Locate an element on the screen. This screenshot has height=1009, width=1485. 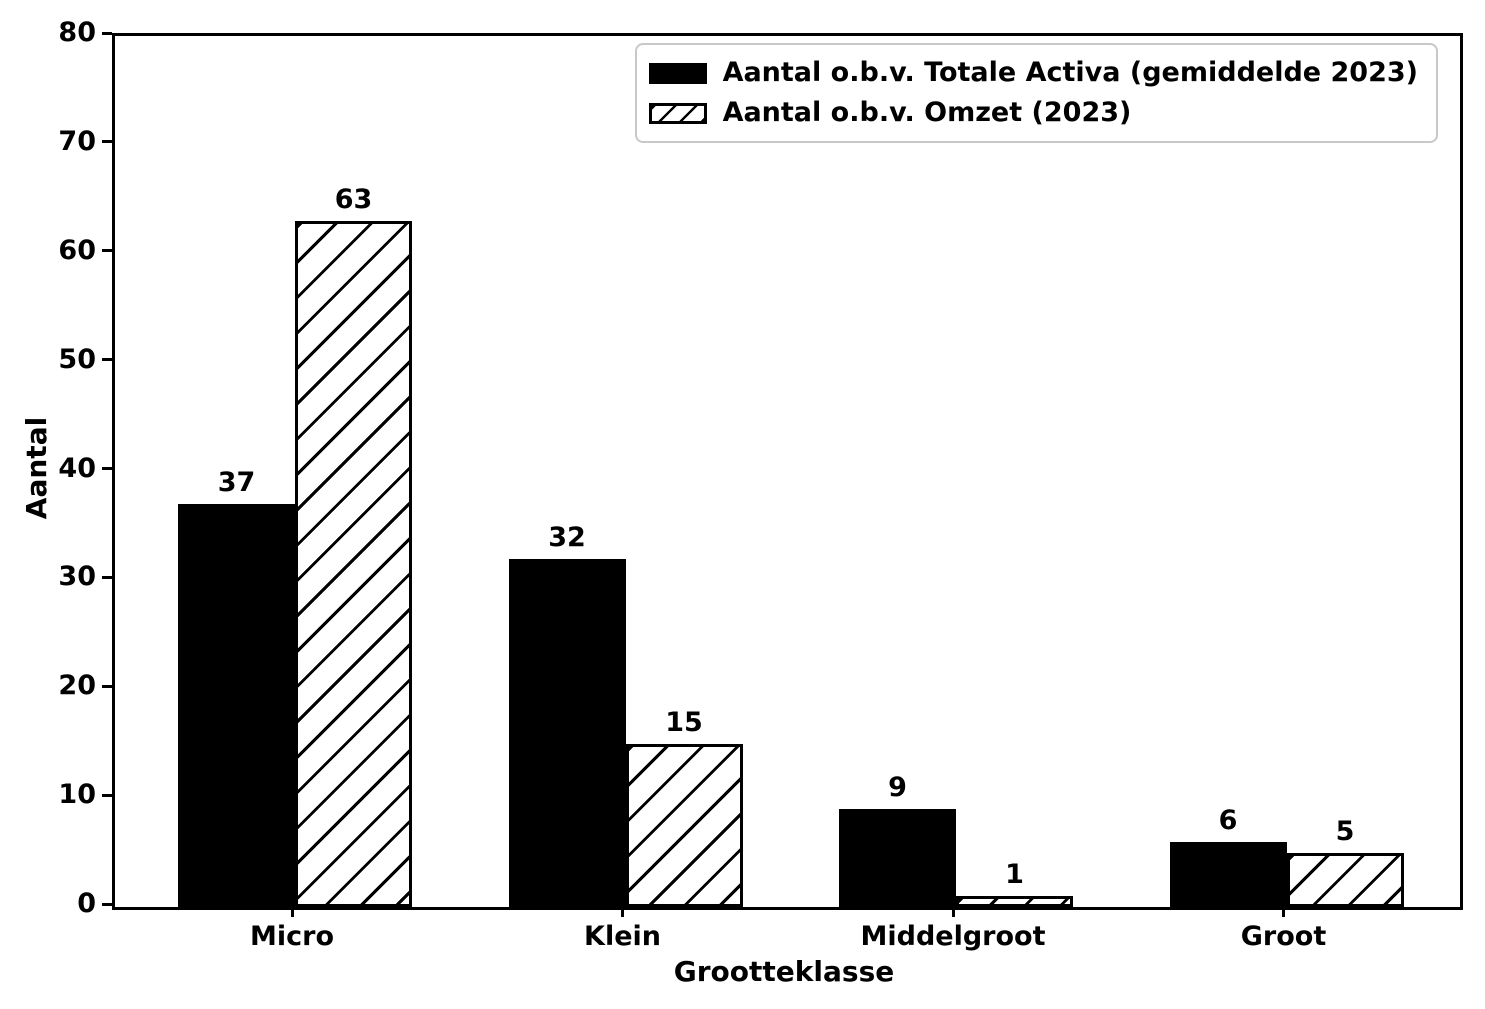
legend-item-omzet: Aantal o.b.v. Omzet (2023) is located at coordinates (1033, 113).